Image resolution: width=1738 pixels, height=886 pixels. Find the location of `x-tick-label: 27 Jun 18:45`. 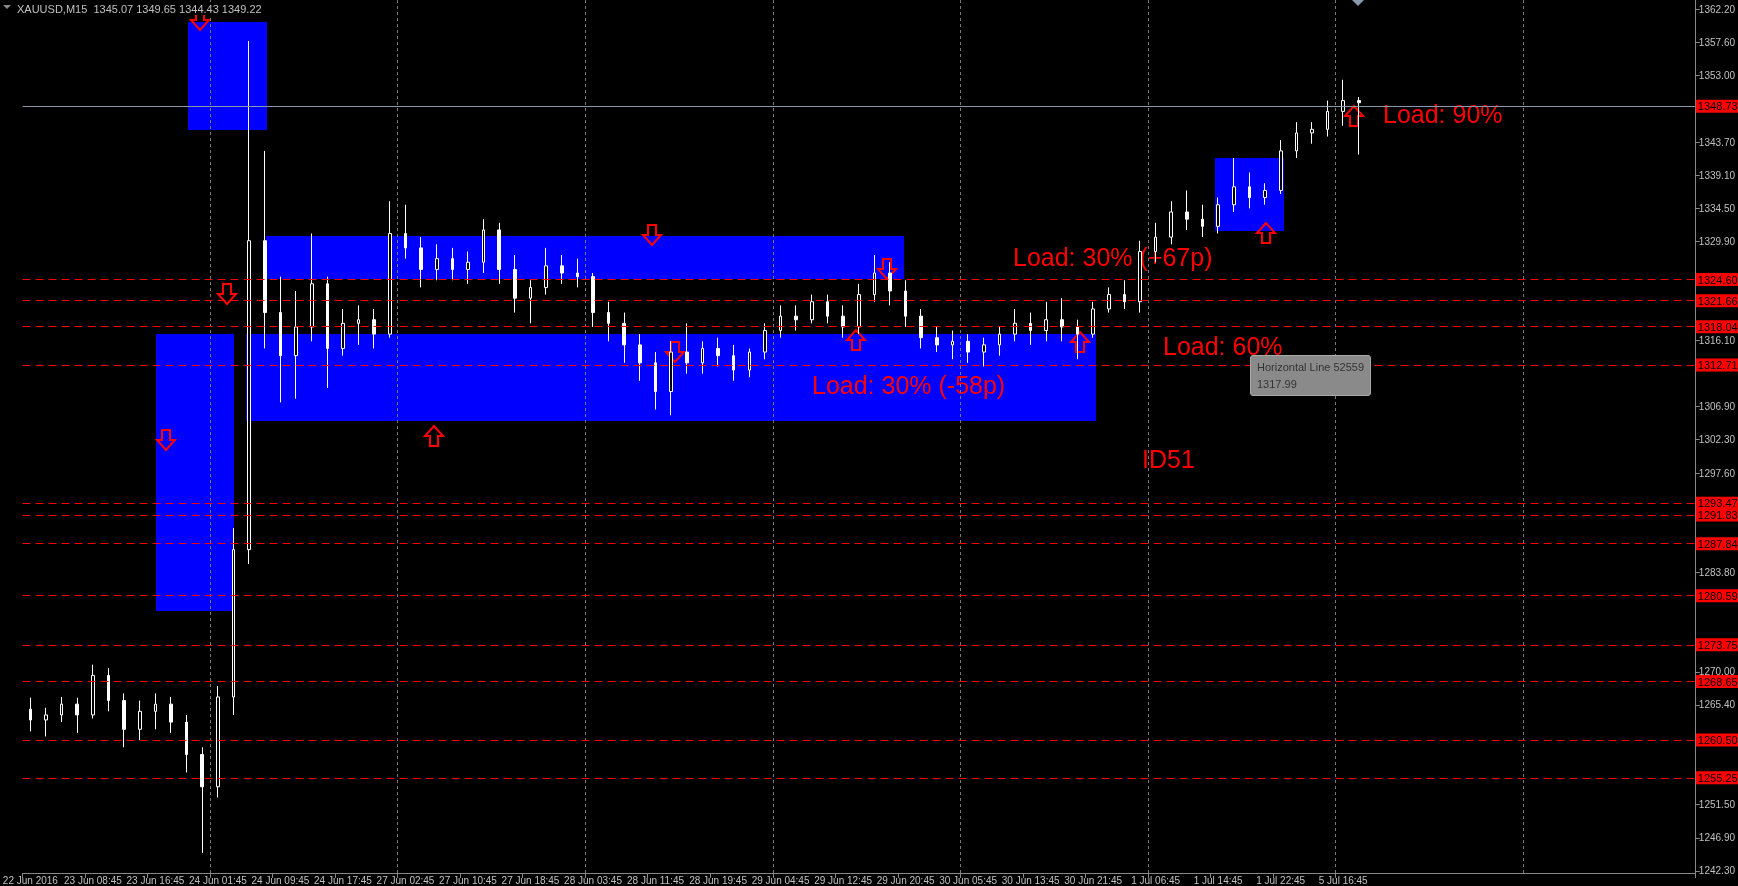

x-tick-label: 27 Jun 18:45 is located at coordinates (530, 880).